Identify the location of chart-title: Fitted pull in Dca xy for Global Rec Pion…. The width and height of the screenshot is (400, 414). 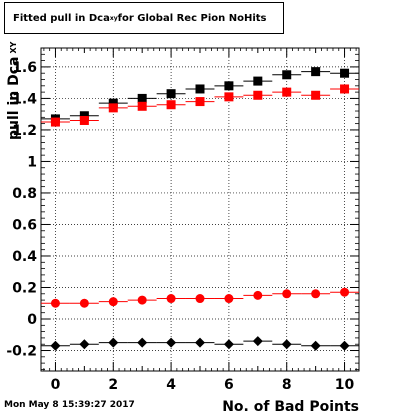
(144, 18).